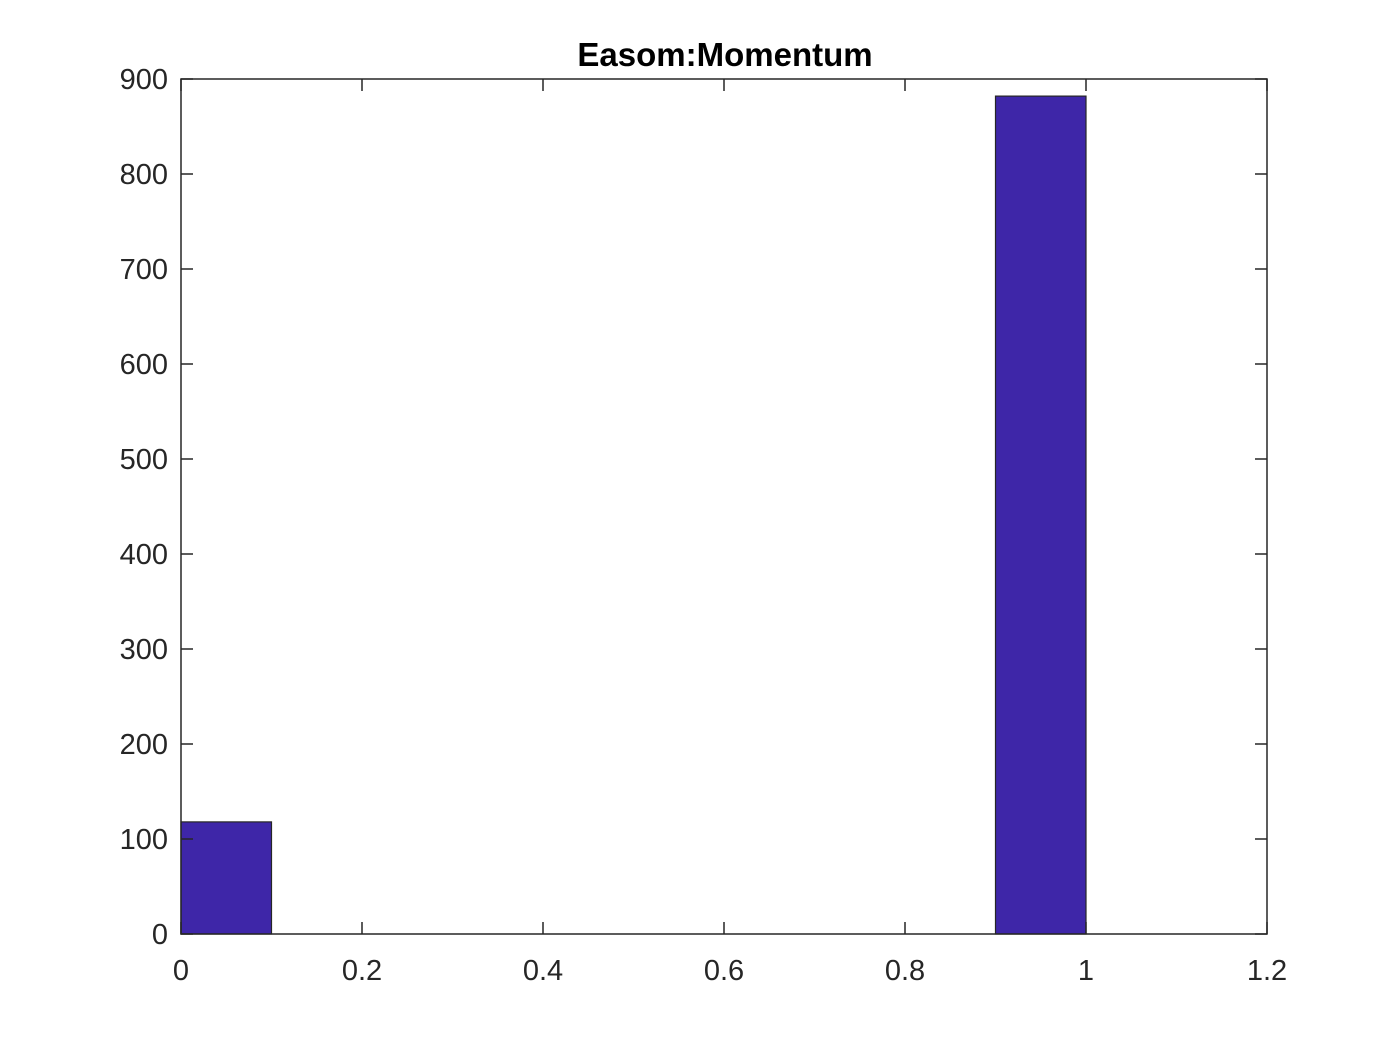 Image resolution: width=1400 pixels, height=1050 pixels. Describe the element at coordinates (144, 745) in the screenshot. I see `y-tick-label: 200` at that location.